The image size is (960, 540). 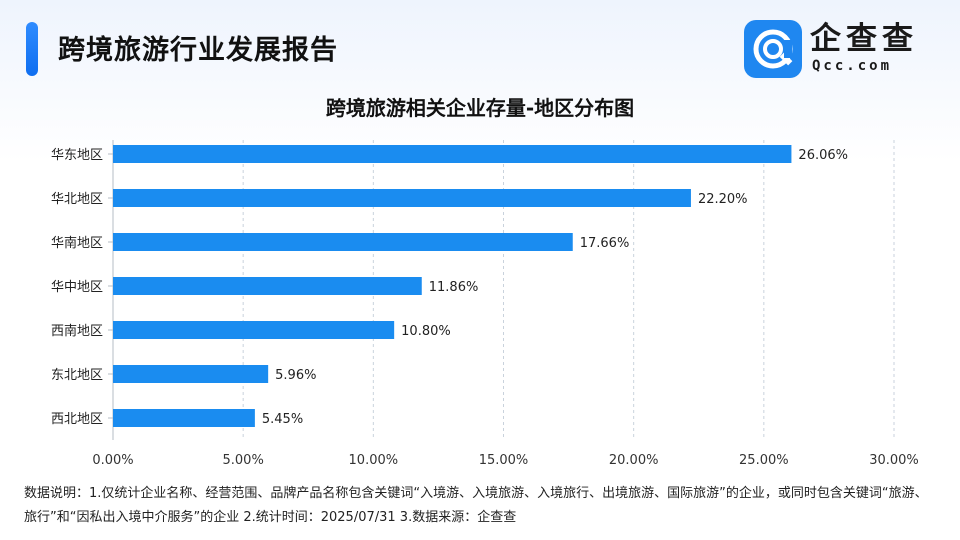 I want to click on page-title: 跨境旅游行业发展报告, so click(x=198, y=50).